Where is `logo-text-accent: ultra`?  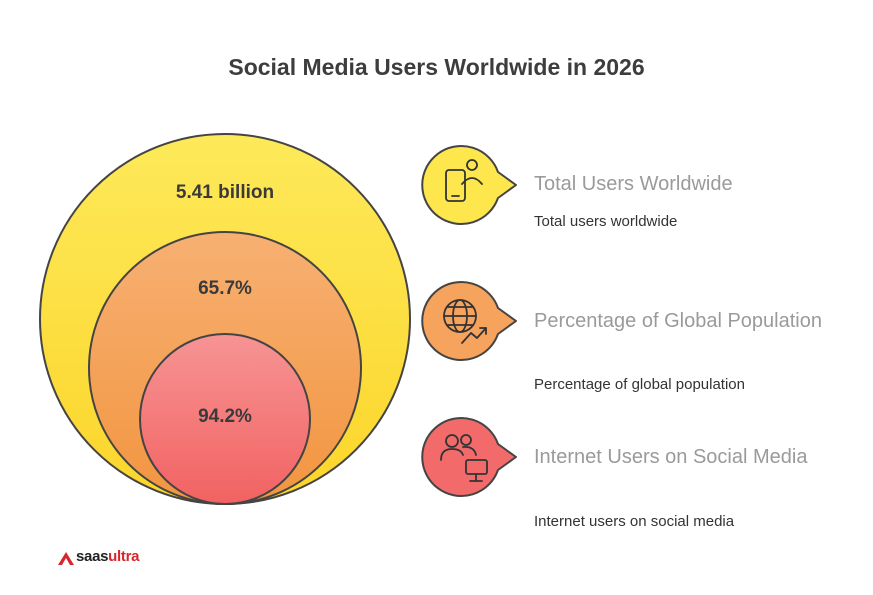 logo-text-accent: ultra is located at coordinates (124, 556).